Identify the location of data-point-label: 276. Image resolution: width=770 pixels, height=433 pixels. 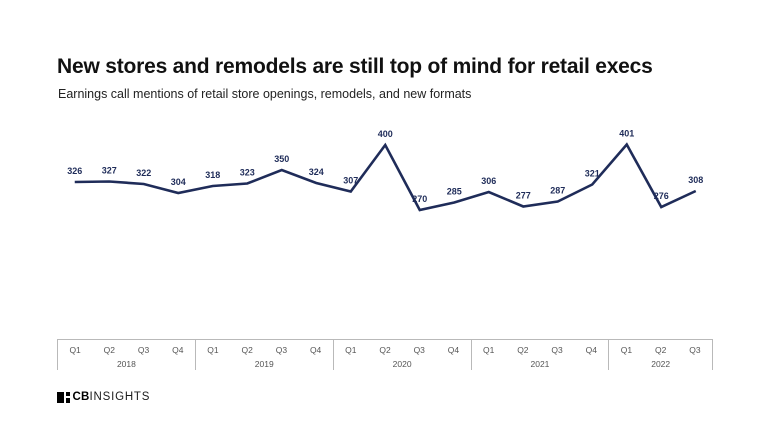
(661, 196).